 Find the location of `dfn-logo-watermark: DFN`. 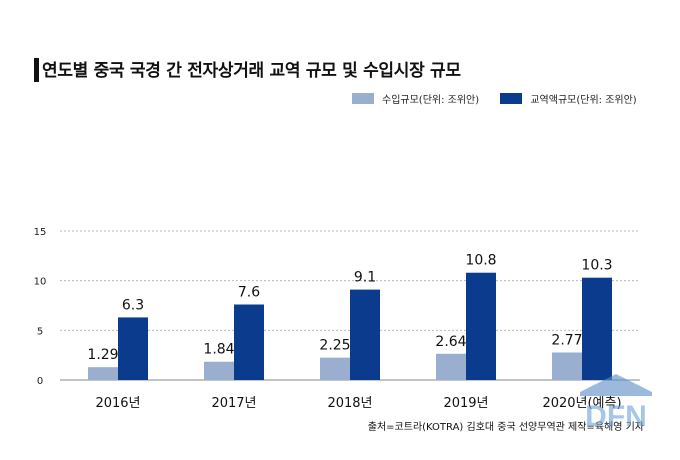

dfn-logo-watermark: DFN is located at coordinates (616, 403).